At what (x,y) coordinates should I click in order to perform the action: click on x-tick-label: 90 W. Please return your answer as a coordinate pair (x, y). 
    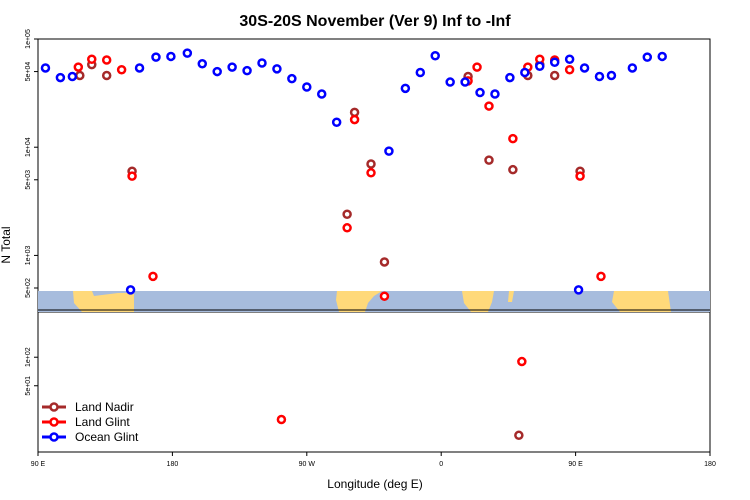
    Looking at the image, I should click on (307, 464).